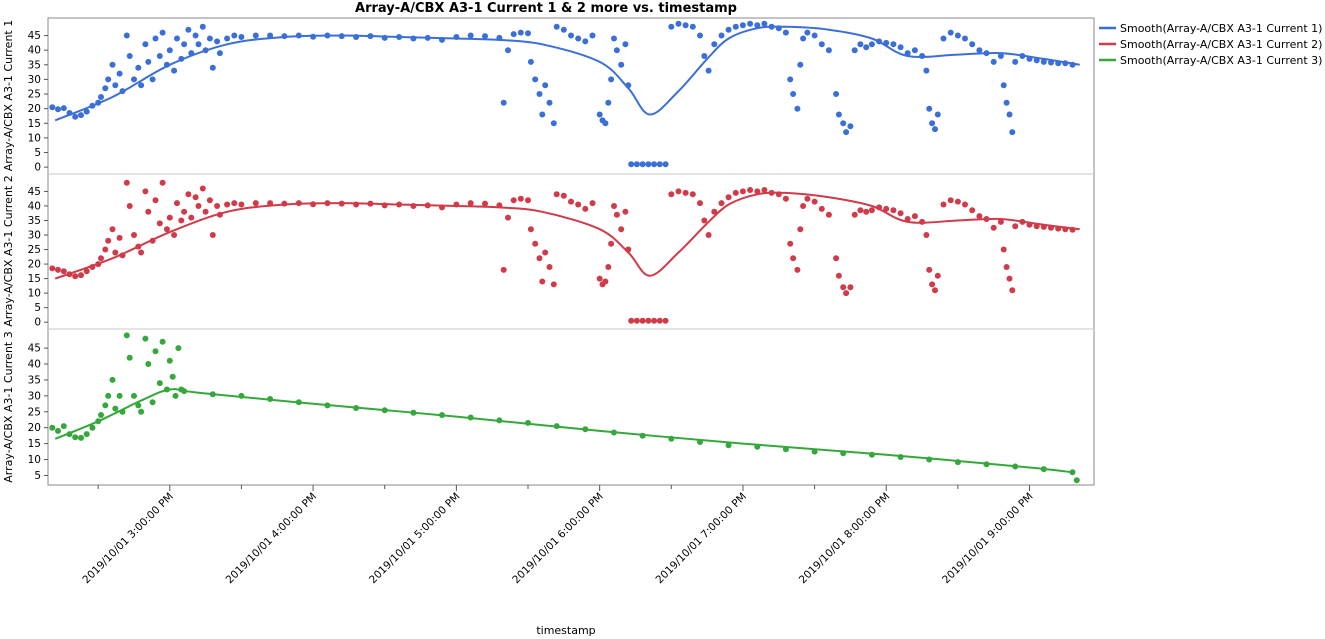  What do you see at coordinates (34, 396) in the screenshot?
I see `y-tick-label: 30` at bounding box center [34, 396].